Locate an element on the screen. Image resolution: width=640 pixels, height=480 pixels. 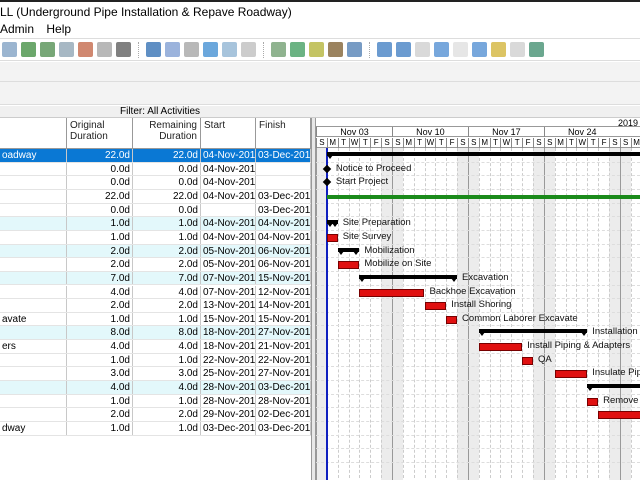
table-row: 1.0d 1.0d 22-Nov-2019 22-Nov-2019 is located at coordinates (155, 360).